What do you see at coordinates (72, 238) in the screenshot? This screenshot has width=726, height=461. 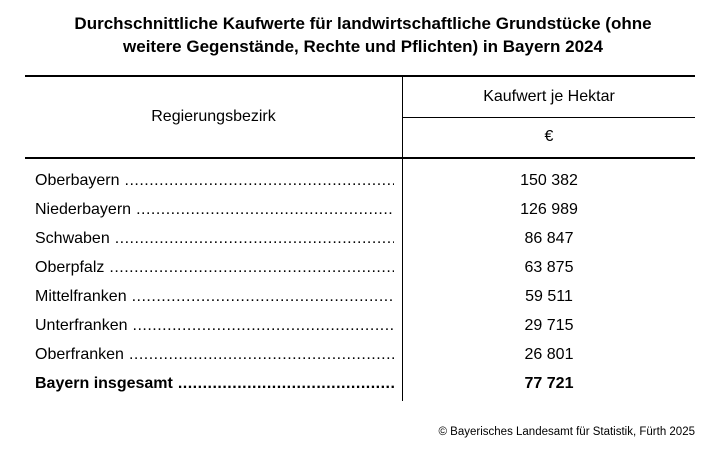 I see `row-label: Schwaben` at bounding box center [72, 238].